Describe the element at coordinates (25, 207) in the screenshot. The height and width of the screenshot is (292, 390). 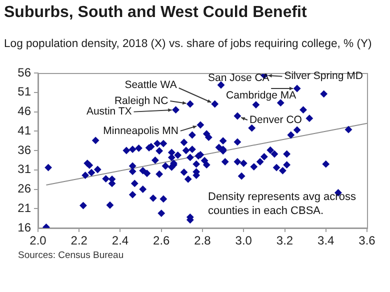
I see `y-tick-label: 21` at that location.